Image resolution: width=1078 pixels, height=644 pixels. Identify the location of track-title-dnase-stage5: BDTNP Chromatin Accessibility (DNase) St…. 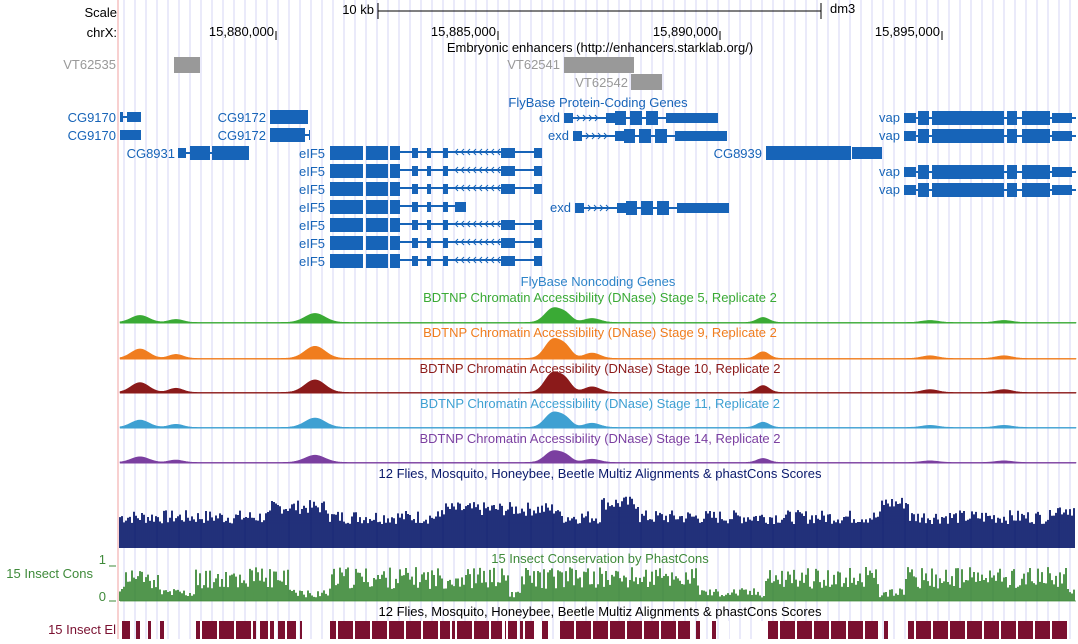
(600, 297).